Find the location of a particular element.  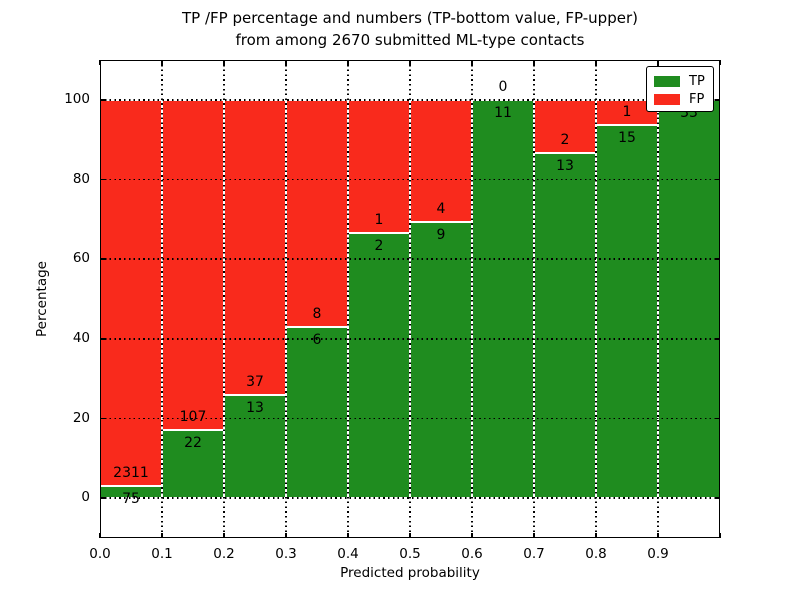

tp-count-label: 22 is located at coordinates (193, 443).